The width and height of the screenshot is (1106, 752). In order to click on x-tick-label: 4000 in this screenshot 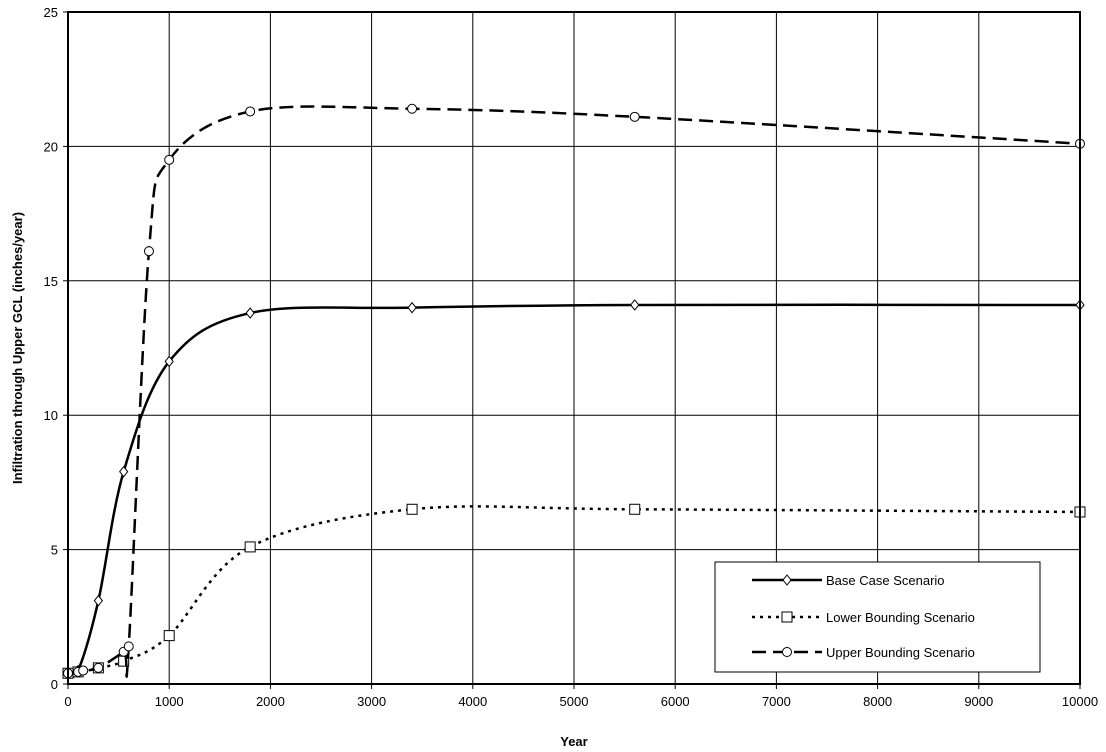, I will do `click(472, 701)`.